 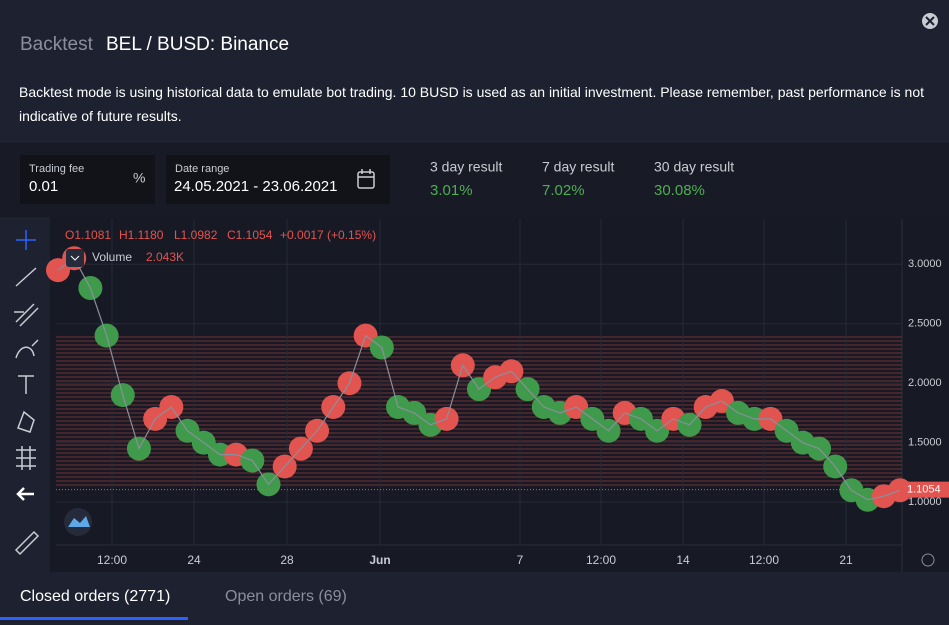 What do you see at coordinates (474, 596) in the screenshot?
I see `tab-bar` at bounding box center [474, 596].